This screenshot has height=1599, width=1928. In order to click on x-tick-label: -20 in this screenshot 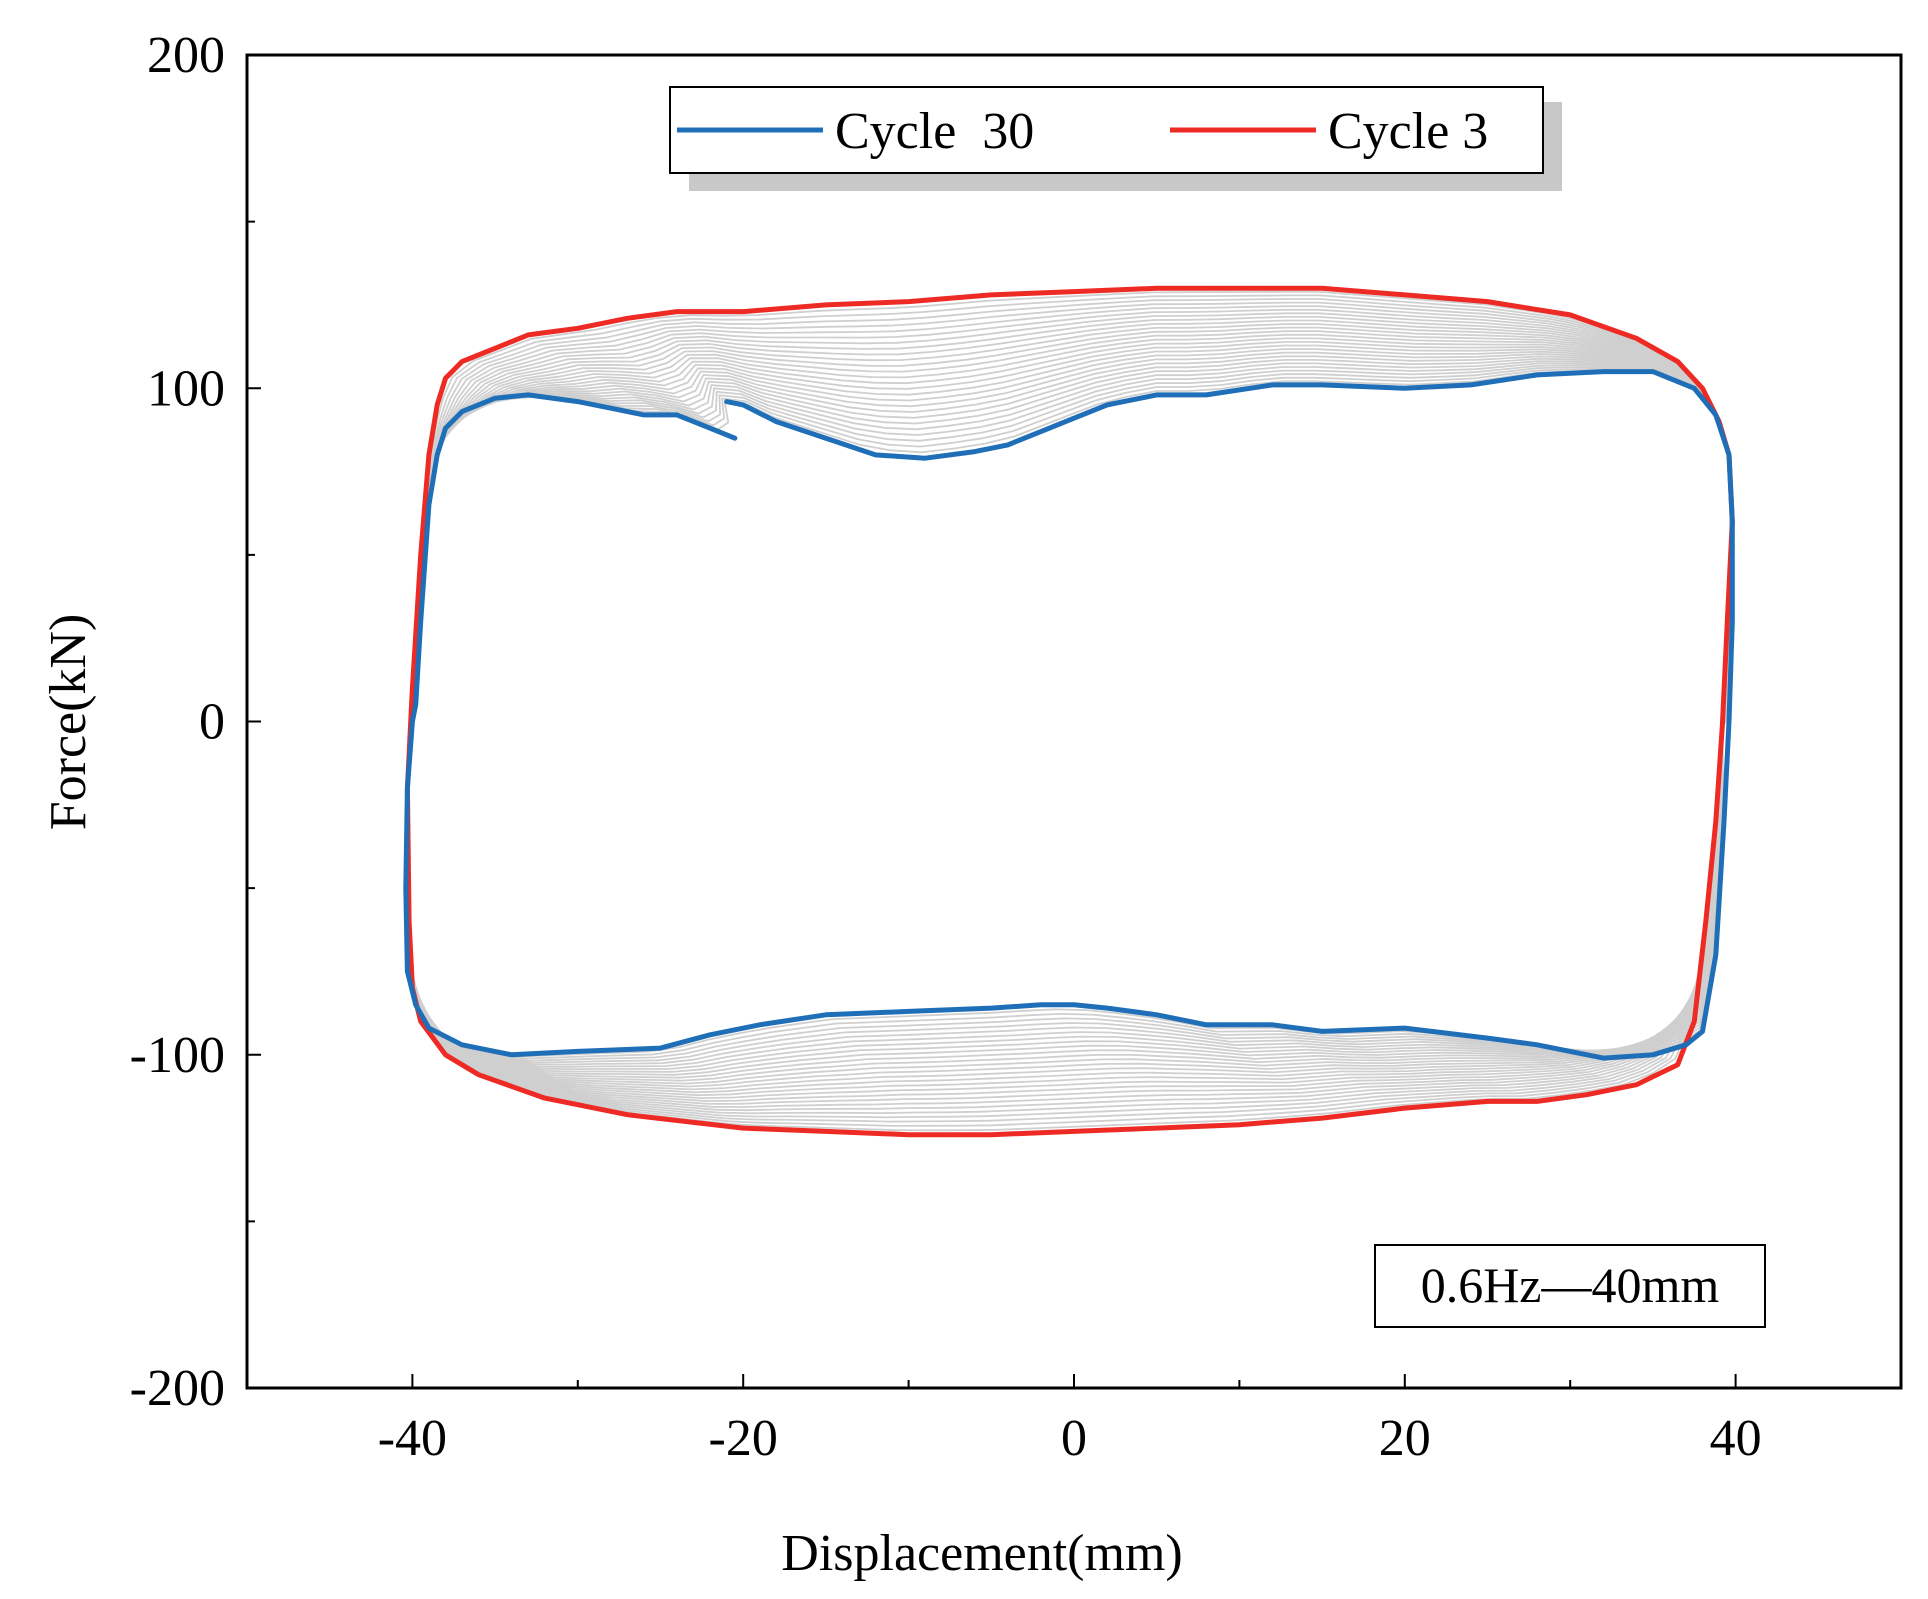, I will do `click(743, 1438)`.